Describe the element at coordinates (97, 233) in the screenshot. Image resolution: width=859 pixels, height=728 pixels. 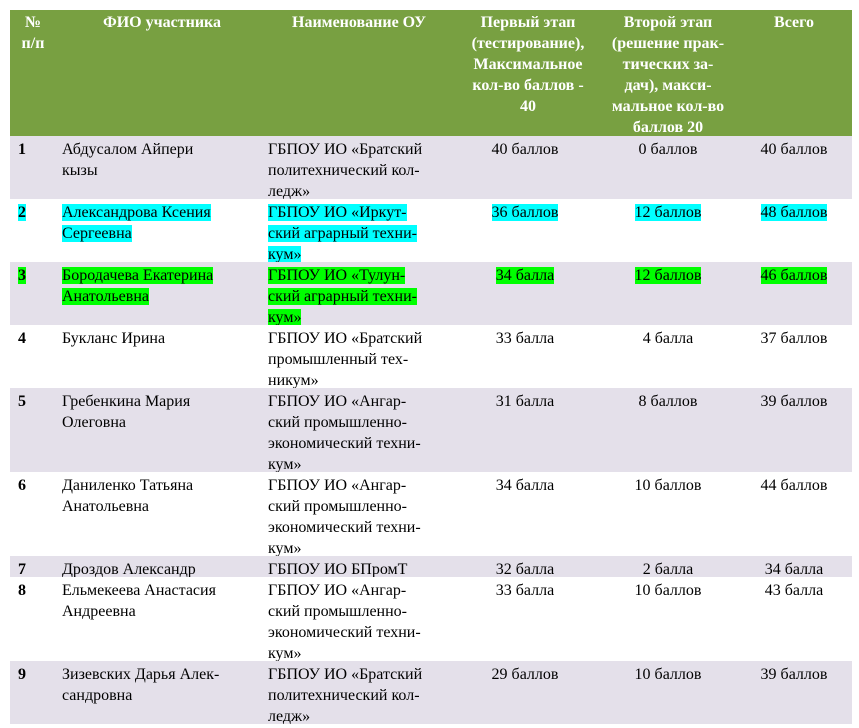
I see `participant-name-text: Сергеевна` at that location.